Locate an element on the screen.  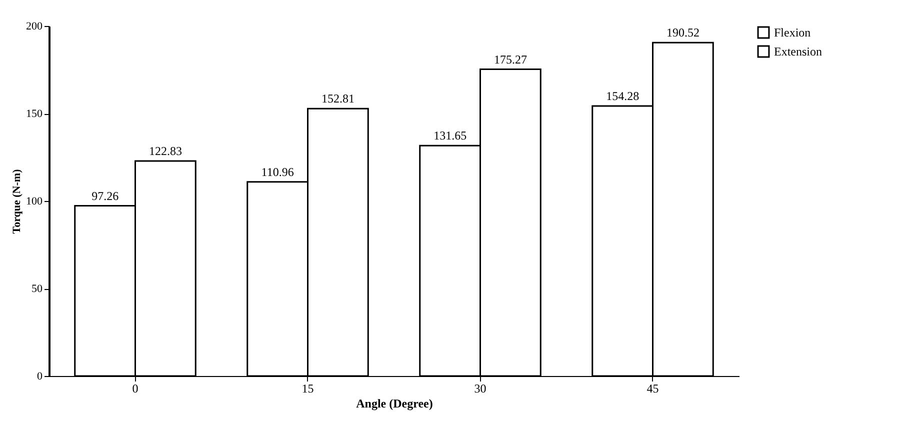
data-label: 110.96 is located at coordinates (277, 171).